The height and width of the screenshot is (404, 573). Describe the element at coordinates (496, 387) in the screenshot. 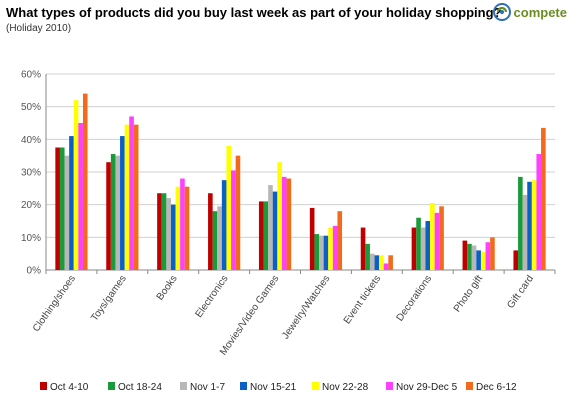

I see `legend-label: Dec 6-12` at that location.